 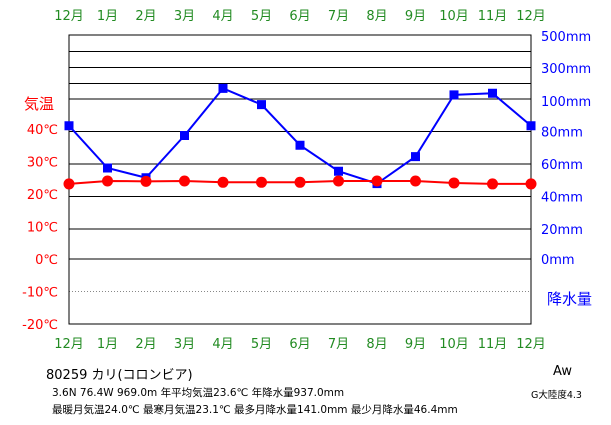 What do you see at coordinates (338, 16) in the screenshot?
I see `month-label-top: 7月` at bounding box center [338, 16].